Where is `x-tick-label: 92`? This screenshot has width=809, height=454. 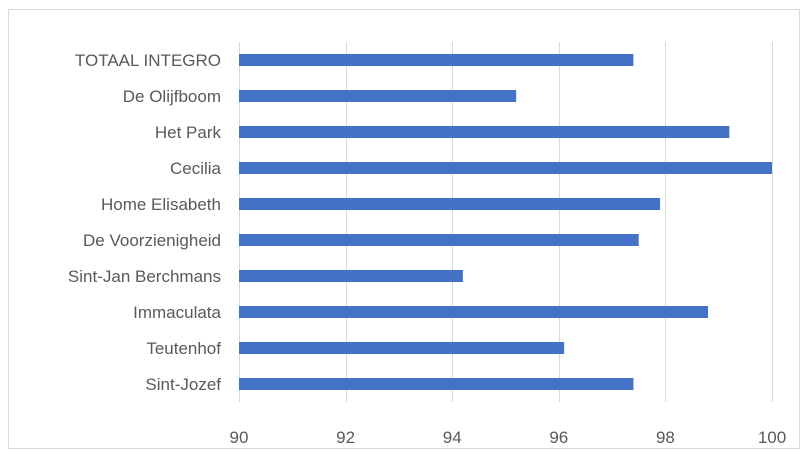 x-tick-label: 92 is located at coordinates (345, 437).